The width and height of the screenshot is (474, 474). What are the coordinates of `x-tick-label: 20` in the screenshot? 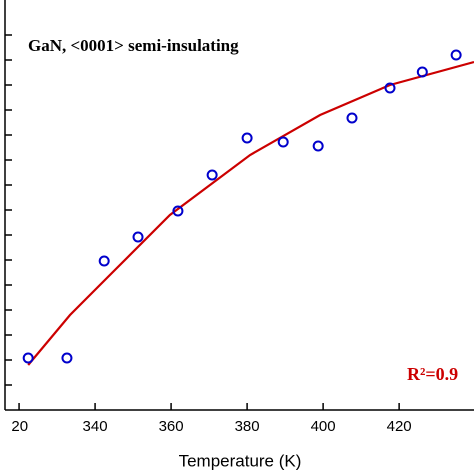 It's located at (19, 426).